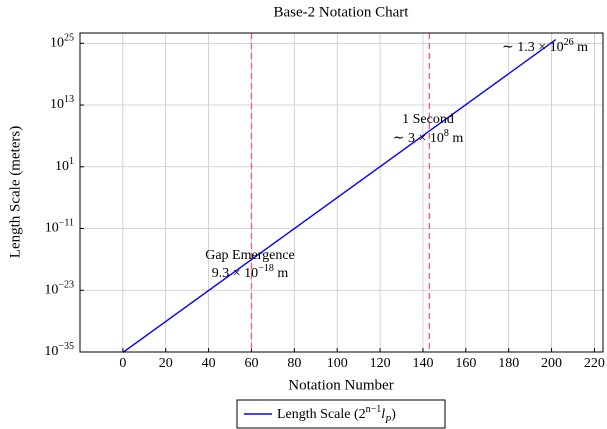 This screenshot has width=607, height=429. I want to click on annotation-part: 1 Second, so click(428, 119).